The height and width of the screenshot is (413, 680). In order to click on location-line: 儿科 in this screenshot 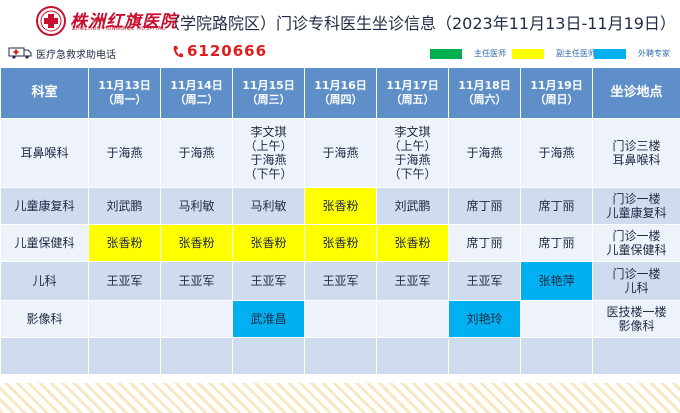, I will do `click(636, 288)`.